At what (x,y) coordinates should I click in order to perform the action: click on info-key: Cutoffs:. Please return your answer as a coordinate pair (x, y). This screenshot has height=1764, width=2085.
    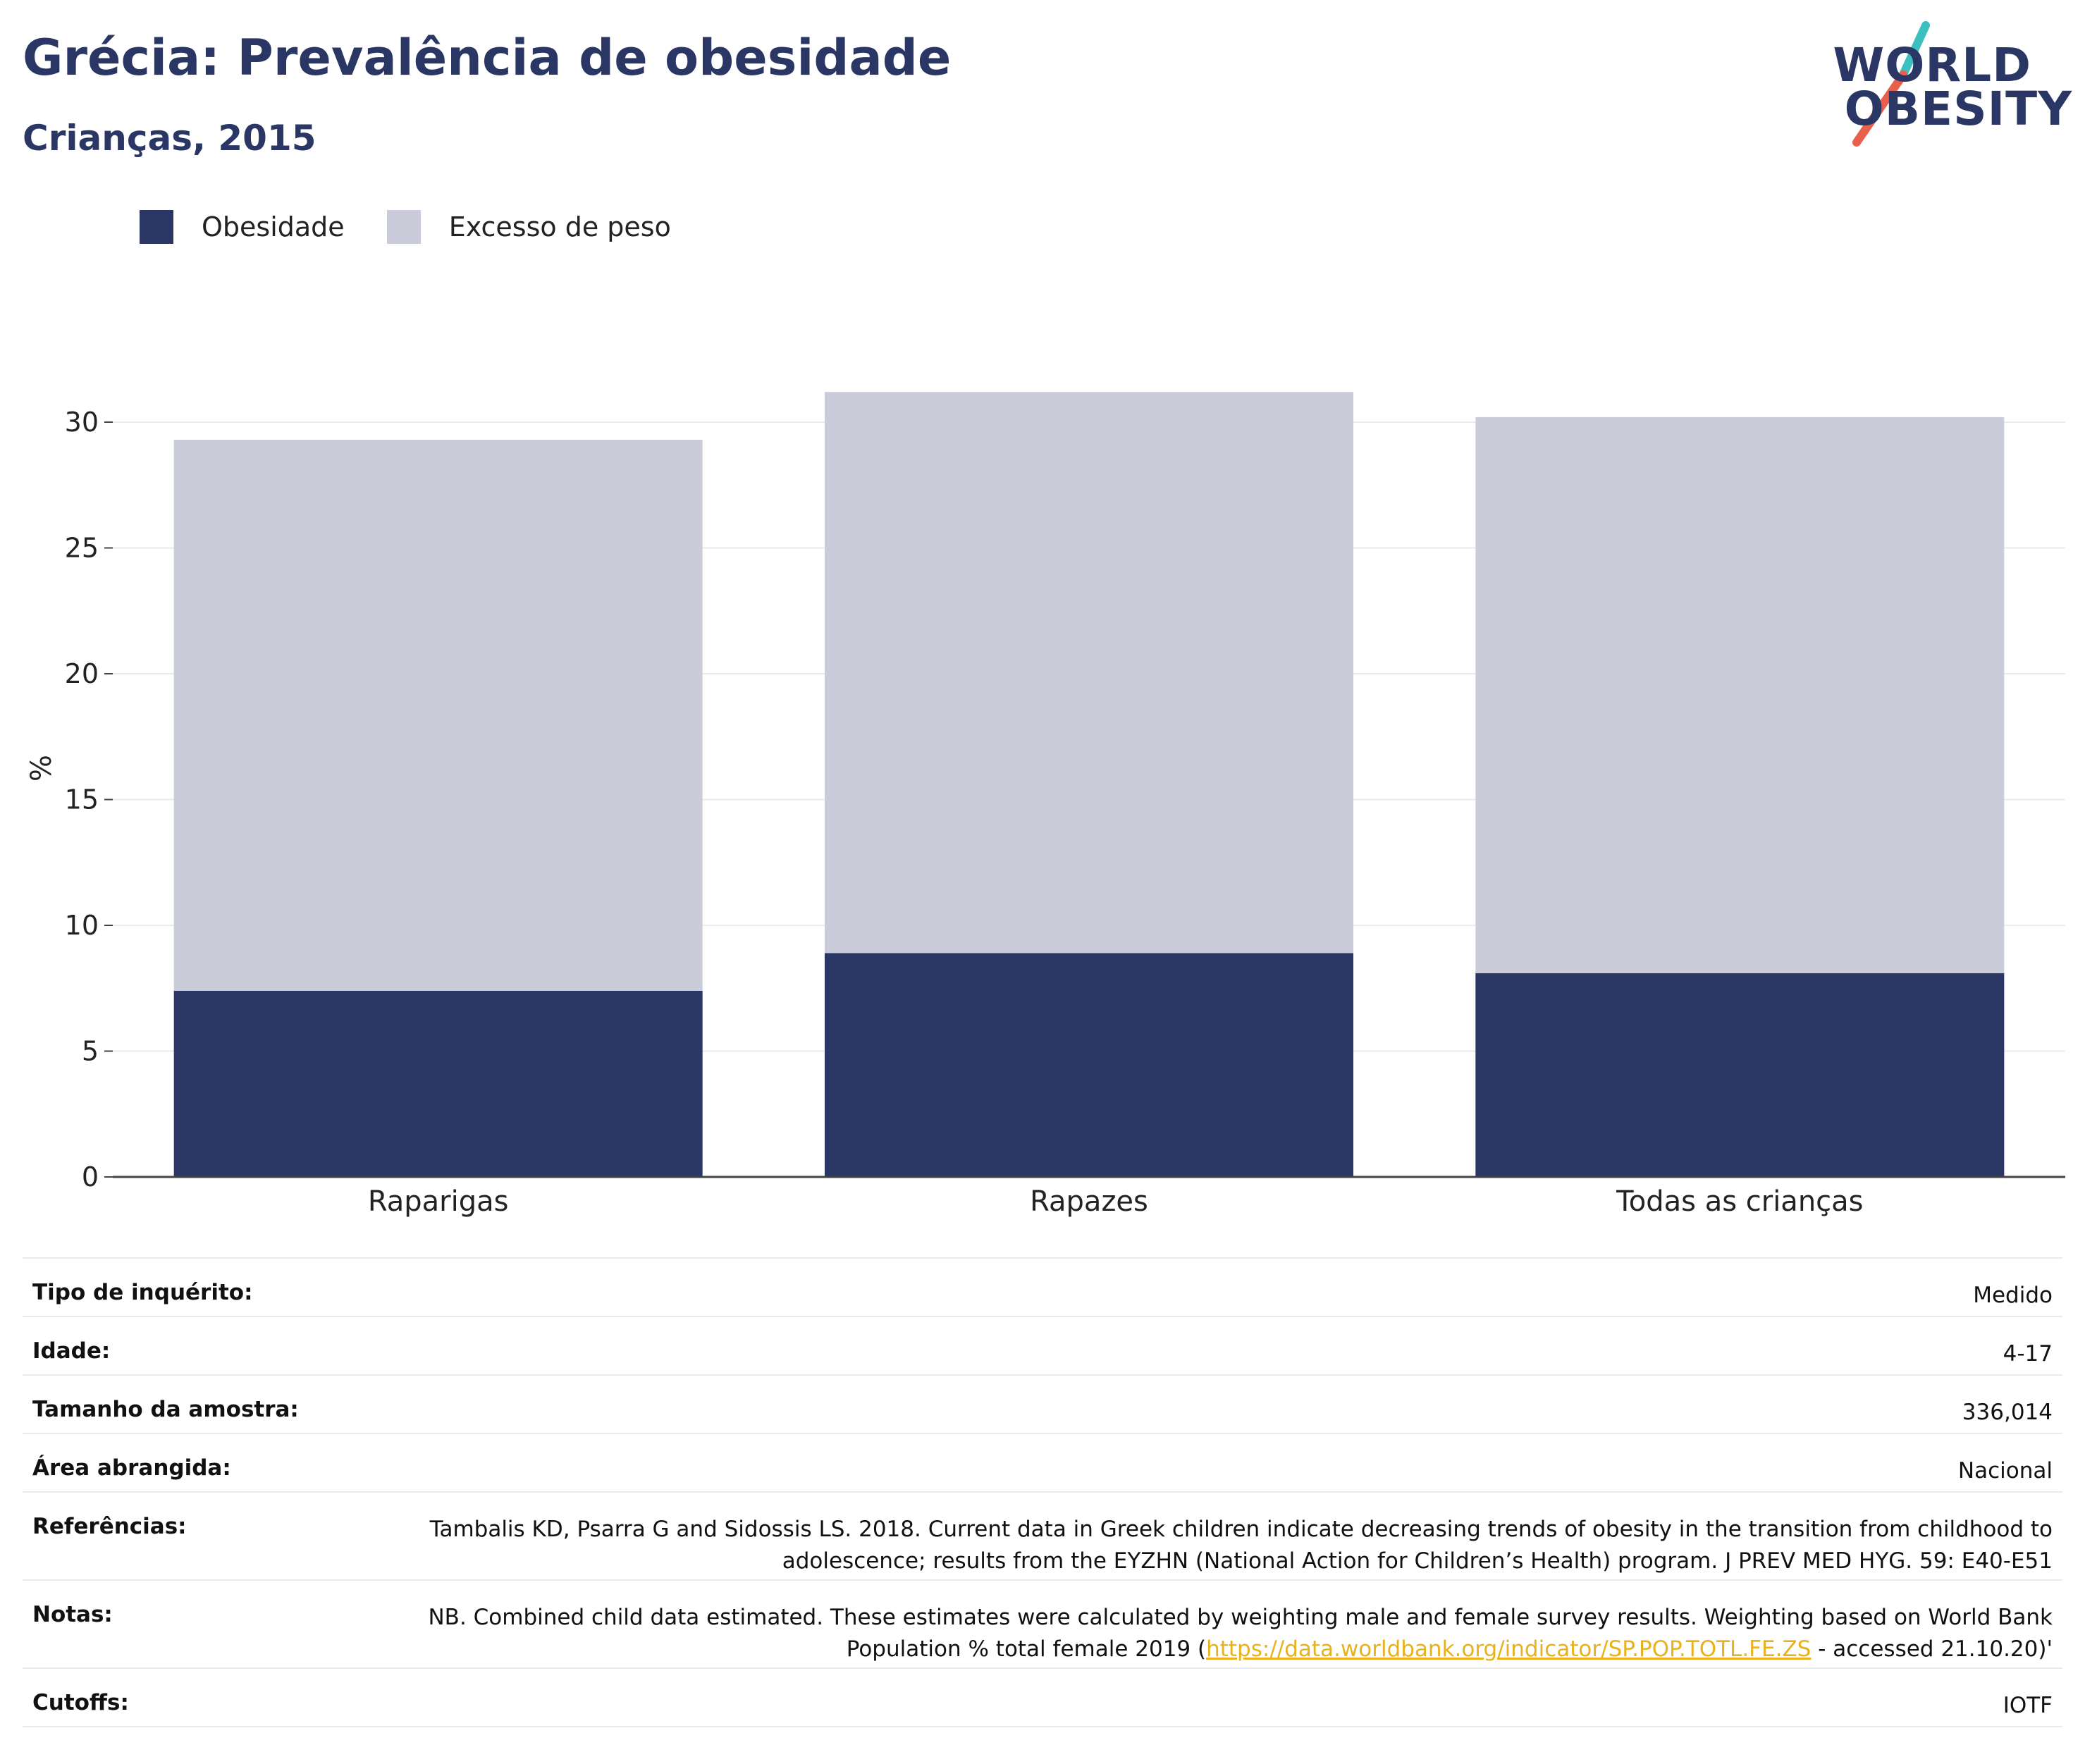
    Looking at the image, I should click on (181, 1697).